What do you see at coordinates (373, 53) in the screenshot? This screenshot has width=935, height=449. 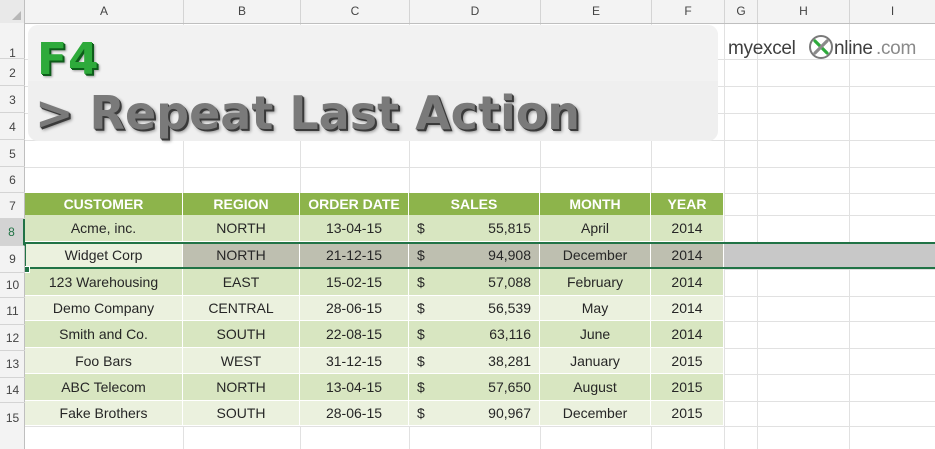 I see `banner-top-panel` at bounding box center [373, 53].